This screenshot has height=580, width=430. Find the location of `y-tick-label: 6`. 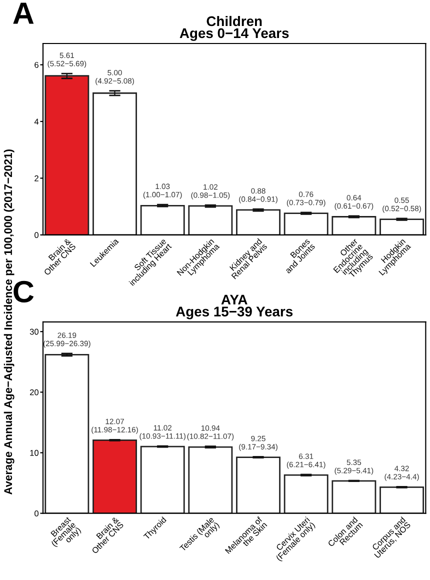

y-tick-label: 6 is located at coordinates (36, 65).